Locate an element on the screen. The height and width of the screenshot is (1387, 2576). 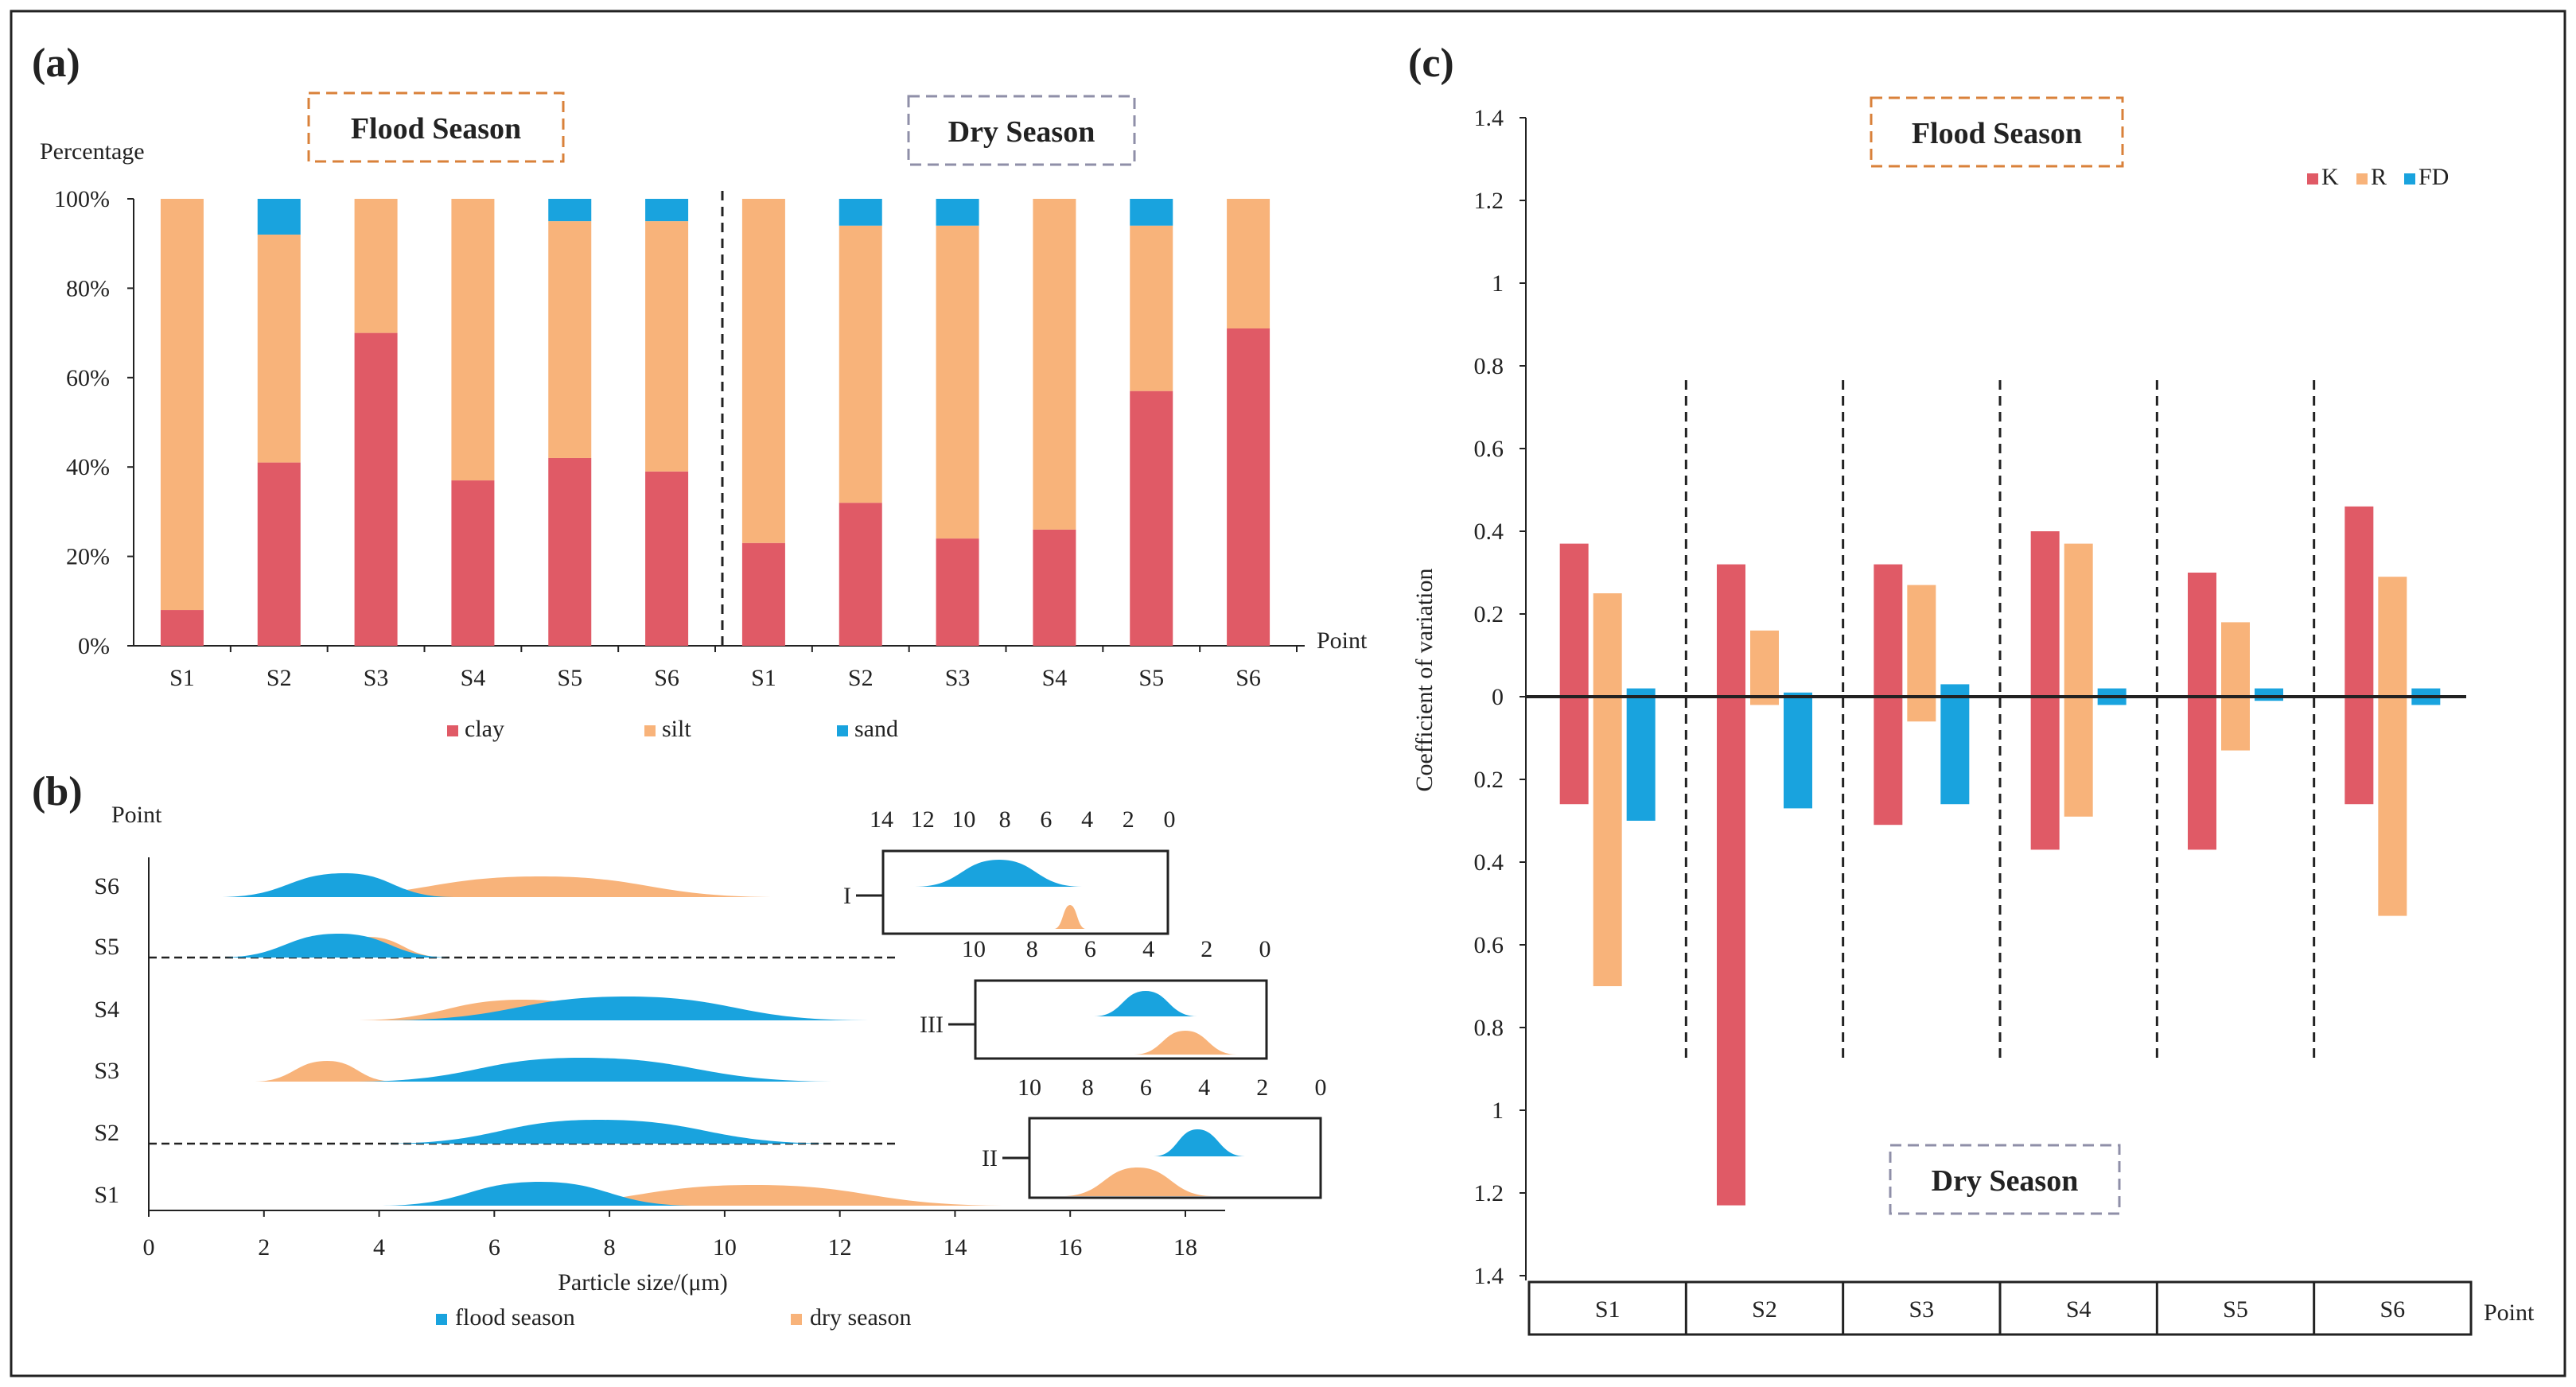
c-xtick-label: S2 is located at coordinates (1765, 1309).